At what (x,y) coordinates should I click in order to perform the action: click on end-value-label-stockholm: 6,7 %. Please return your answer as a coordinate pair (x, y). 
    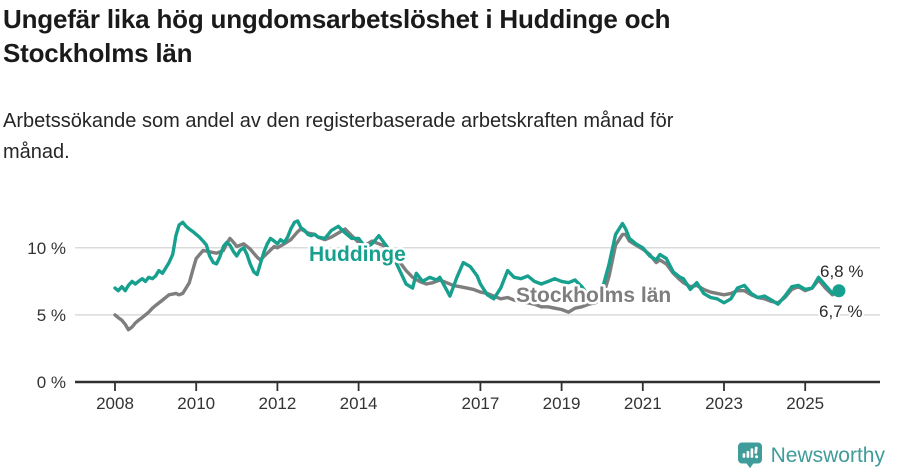
    Looking at the image, I should click on (840, 311).